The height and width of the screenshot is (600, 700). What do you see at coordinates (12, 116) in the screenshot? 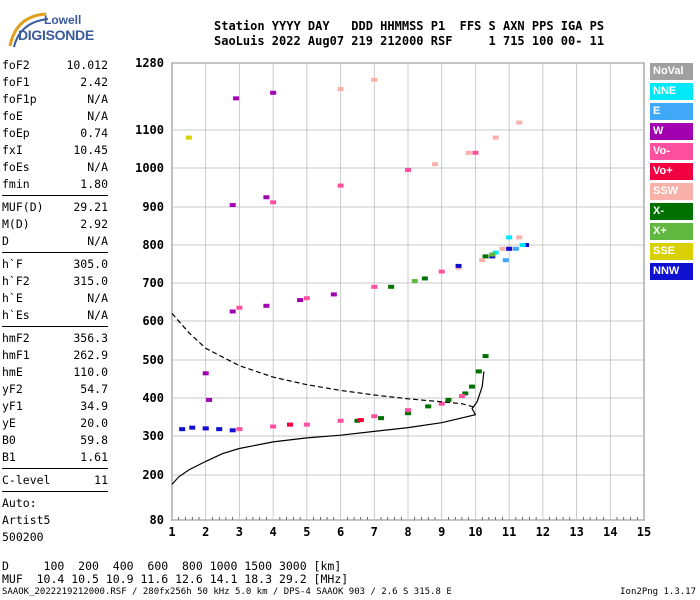
I see `param-key: foE` at bounding box center [12, 116].